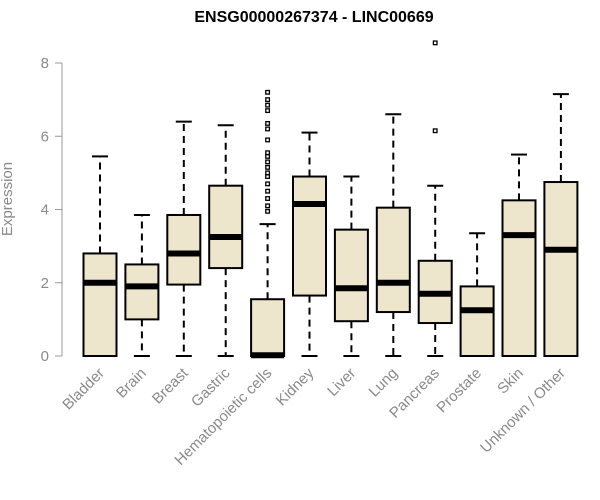  Describe the element at coordinates (313, 17) in the screenshot. I see `chart-title: ENSG00000267374 - LINC00669` at that location.